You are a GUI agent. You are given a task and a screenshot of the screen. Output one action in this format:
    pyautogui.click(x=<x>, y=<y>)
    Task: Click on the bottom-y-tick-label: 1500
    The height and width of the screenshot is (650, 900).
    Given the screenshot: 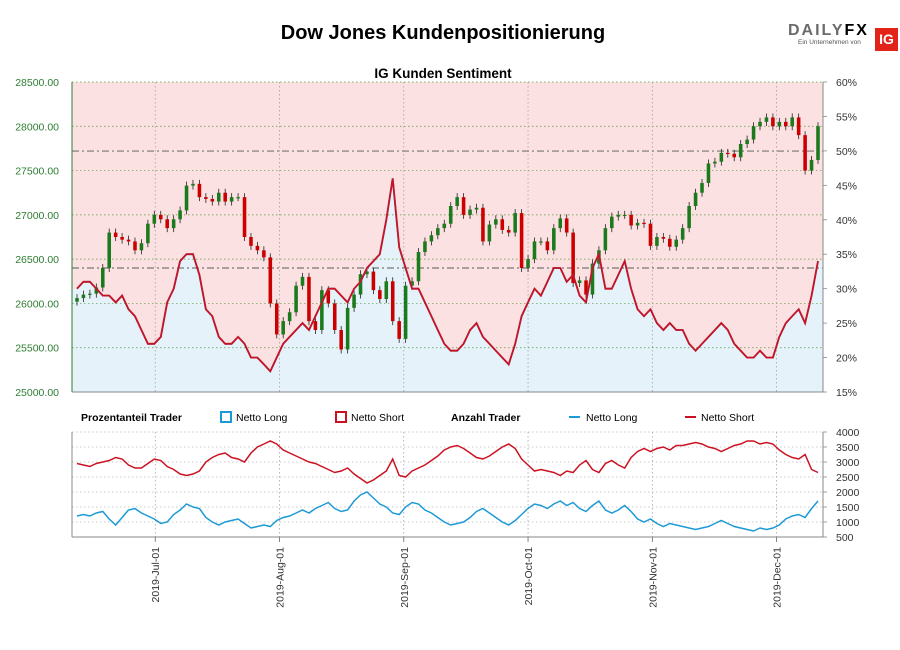 What is the action you would take?
    pyautogui.click(x=848, y=508)
    